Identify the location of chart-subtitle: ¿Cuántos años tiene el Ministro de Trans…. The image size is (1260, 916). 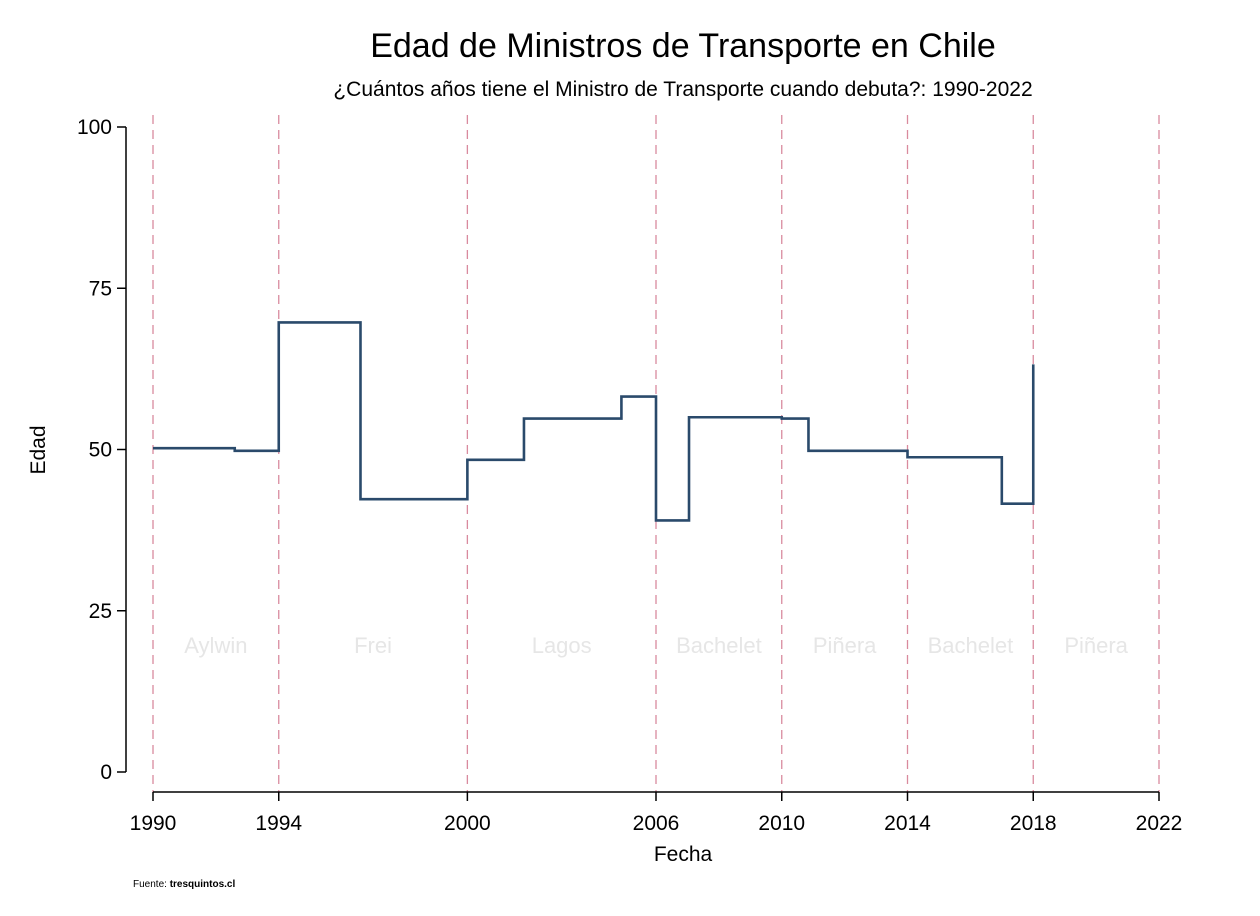
(682, 89).